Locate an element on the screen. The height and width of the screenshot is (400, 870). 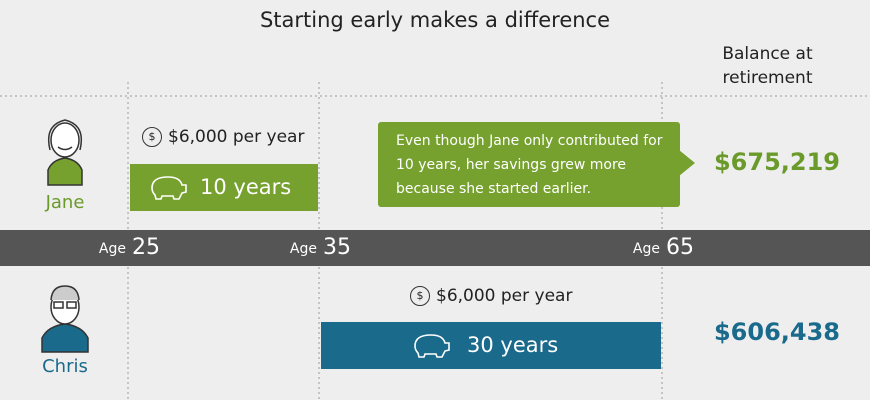
person-name: Chris is located at coordinates (65, 366).